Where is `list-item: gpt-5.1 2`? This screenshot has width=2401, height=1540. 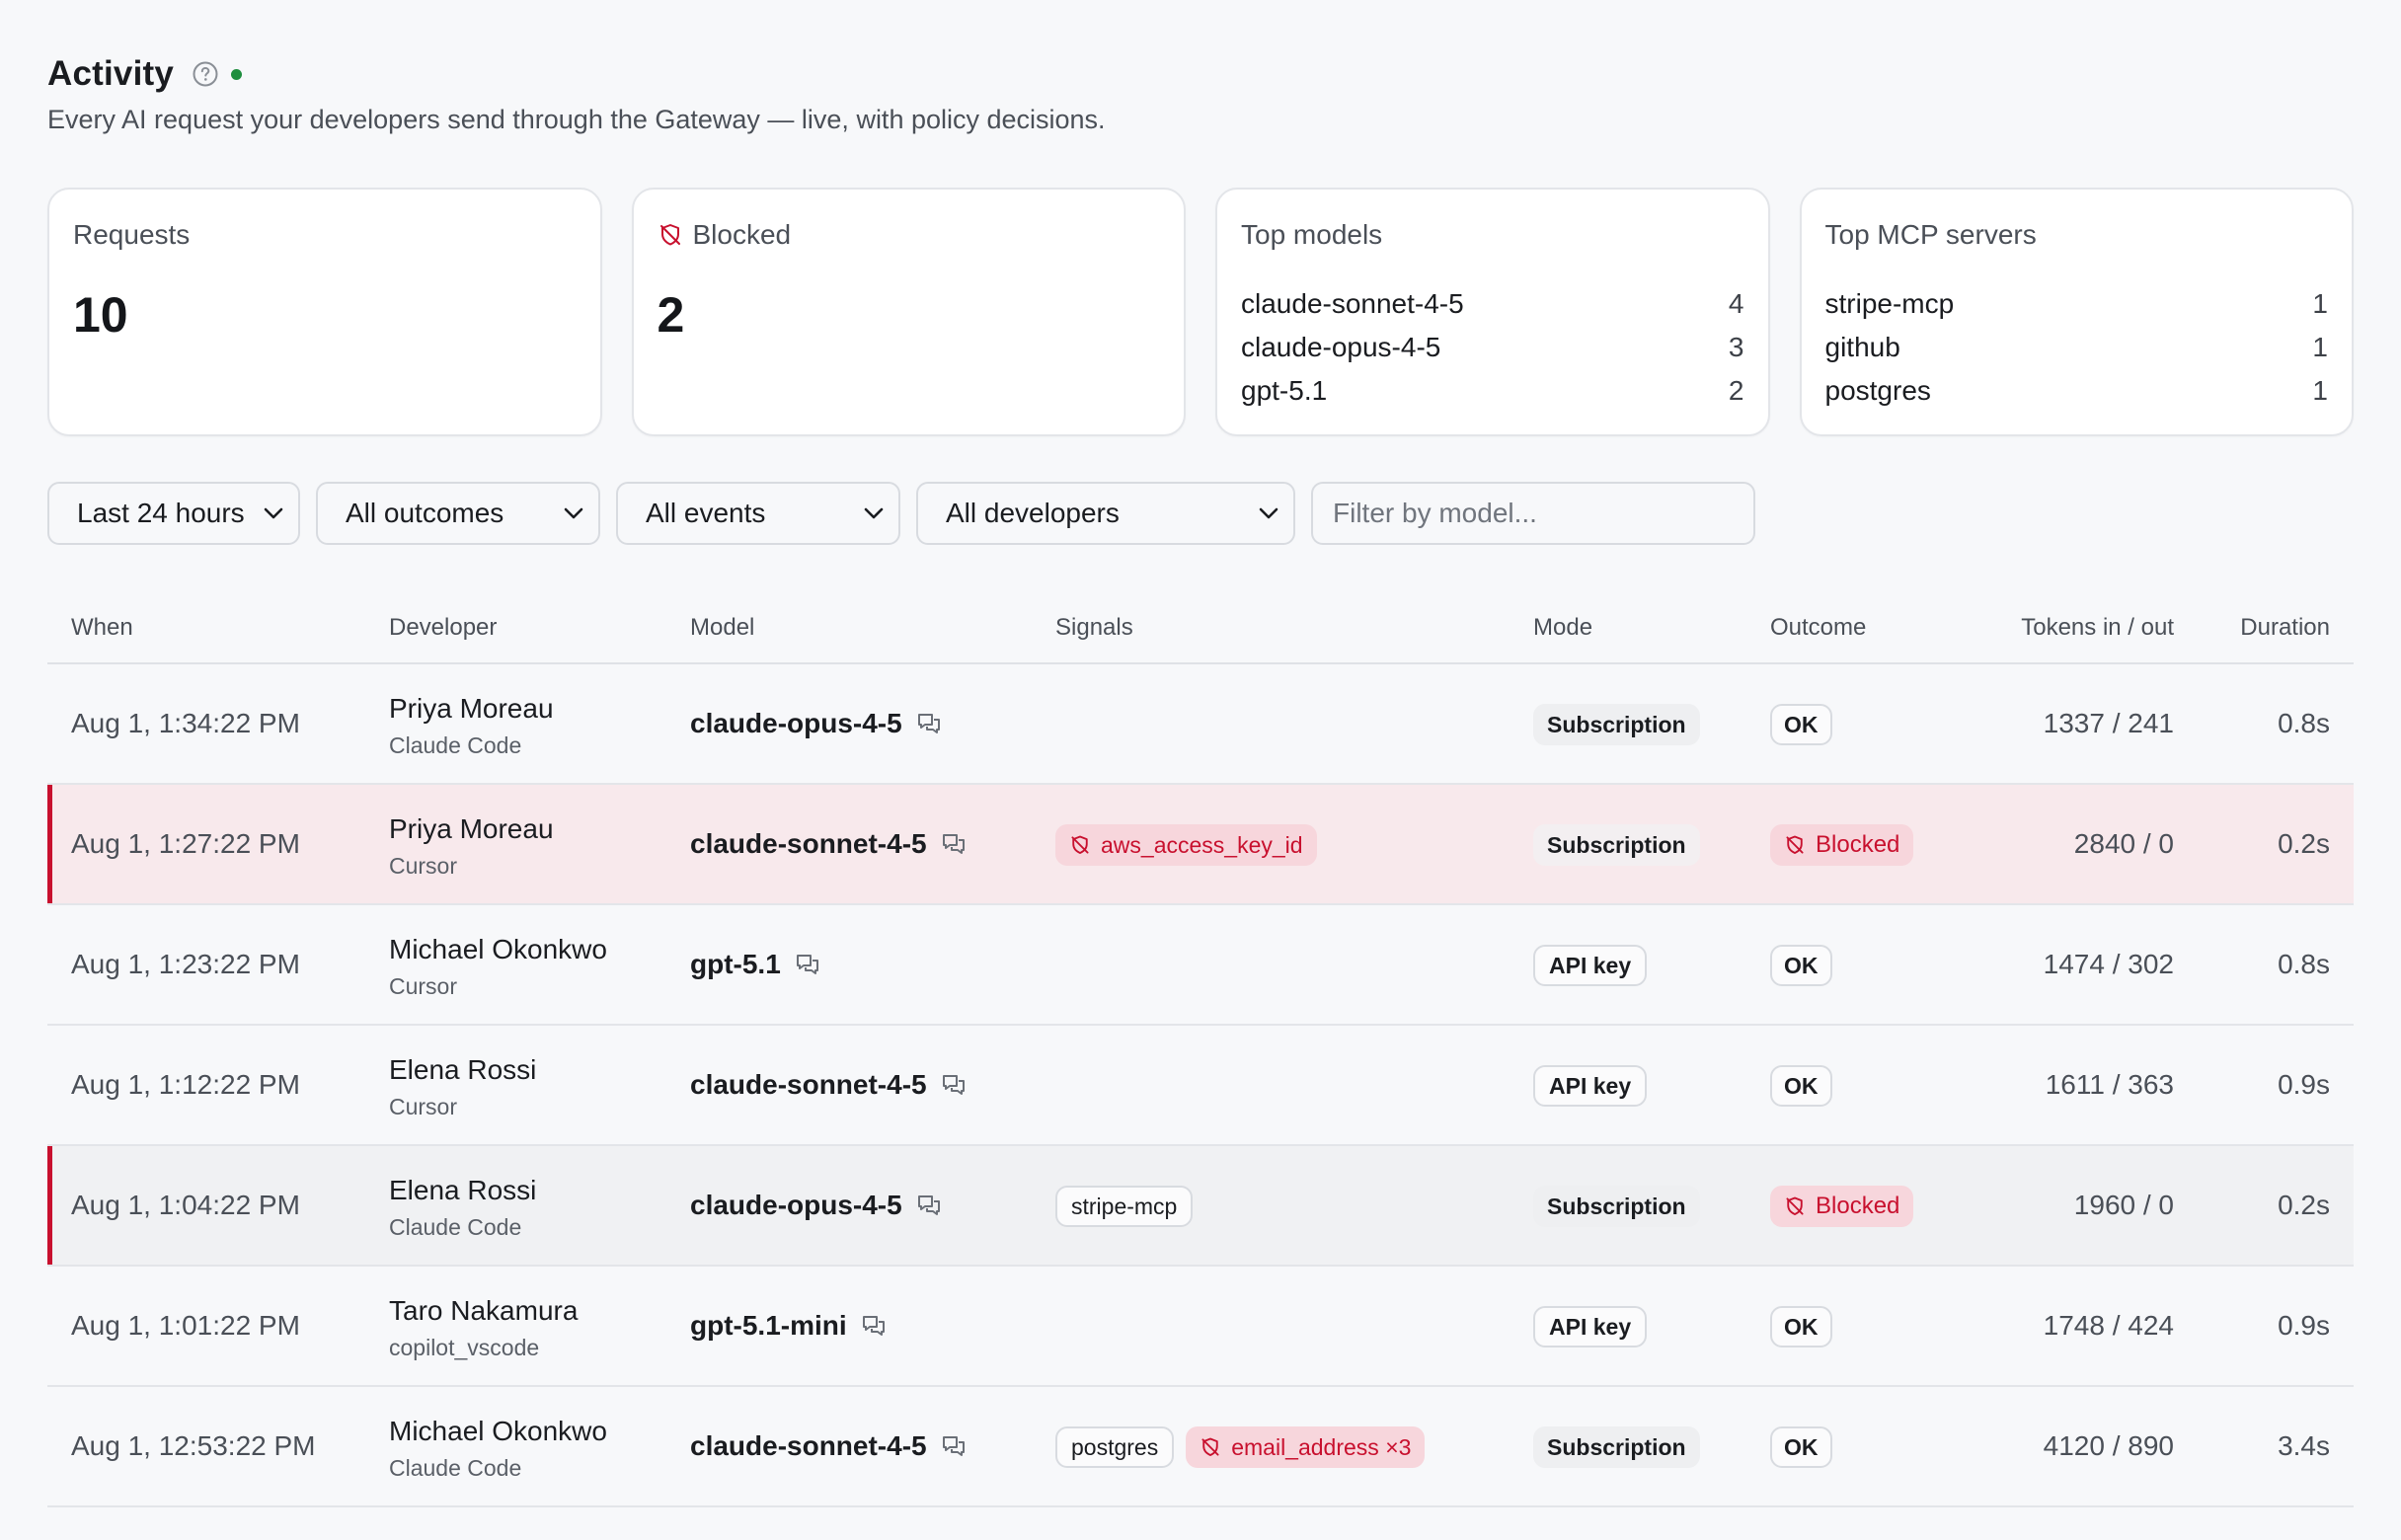 list-item: gpt-5.1 2 is located at coordinates (1492, 391).